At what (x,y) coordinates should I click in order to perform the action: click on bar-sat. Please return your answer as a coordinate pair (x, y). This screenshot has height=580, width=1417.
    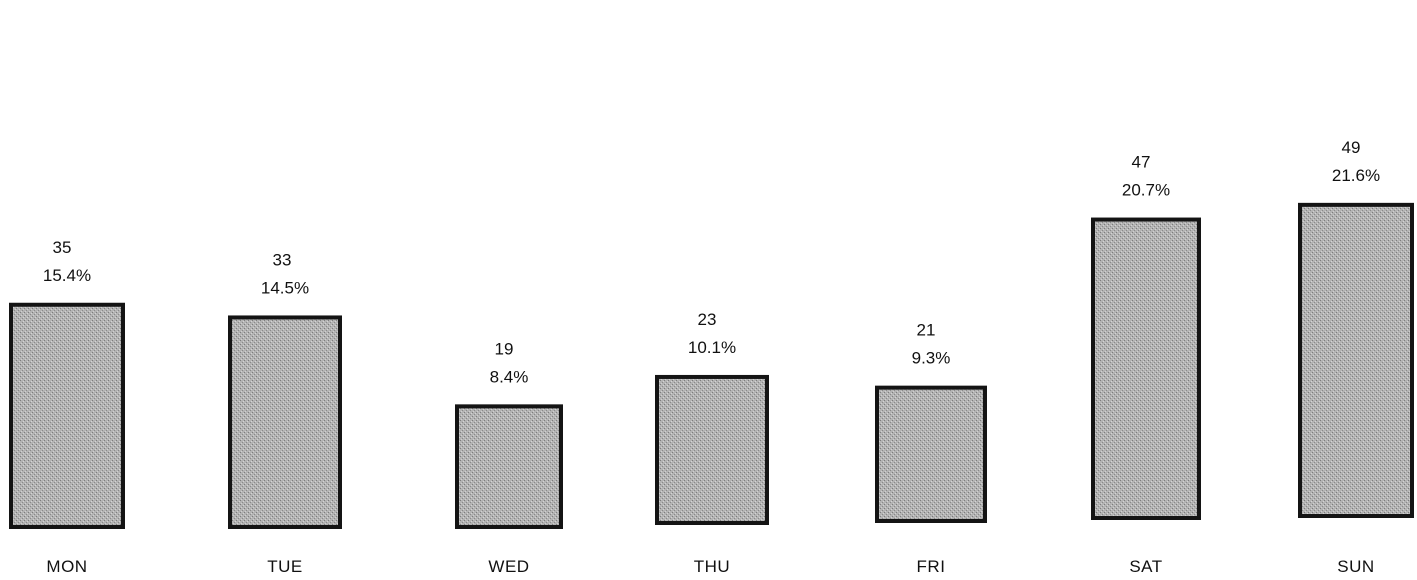
    Looking at the image, I should click on (1146, 369).